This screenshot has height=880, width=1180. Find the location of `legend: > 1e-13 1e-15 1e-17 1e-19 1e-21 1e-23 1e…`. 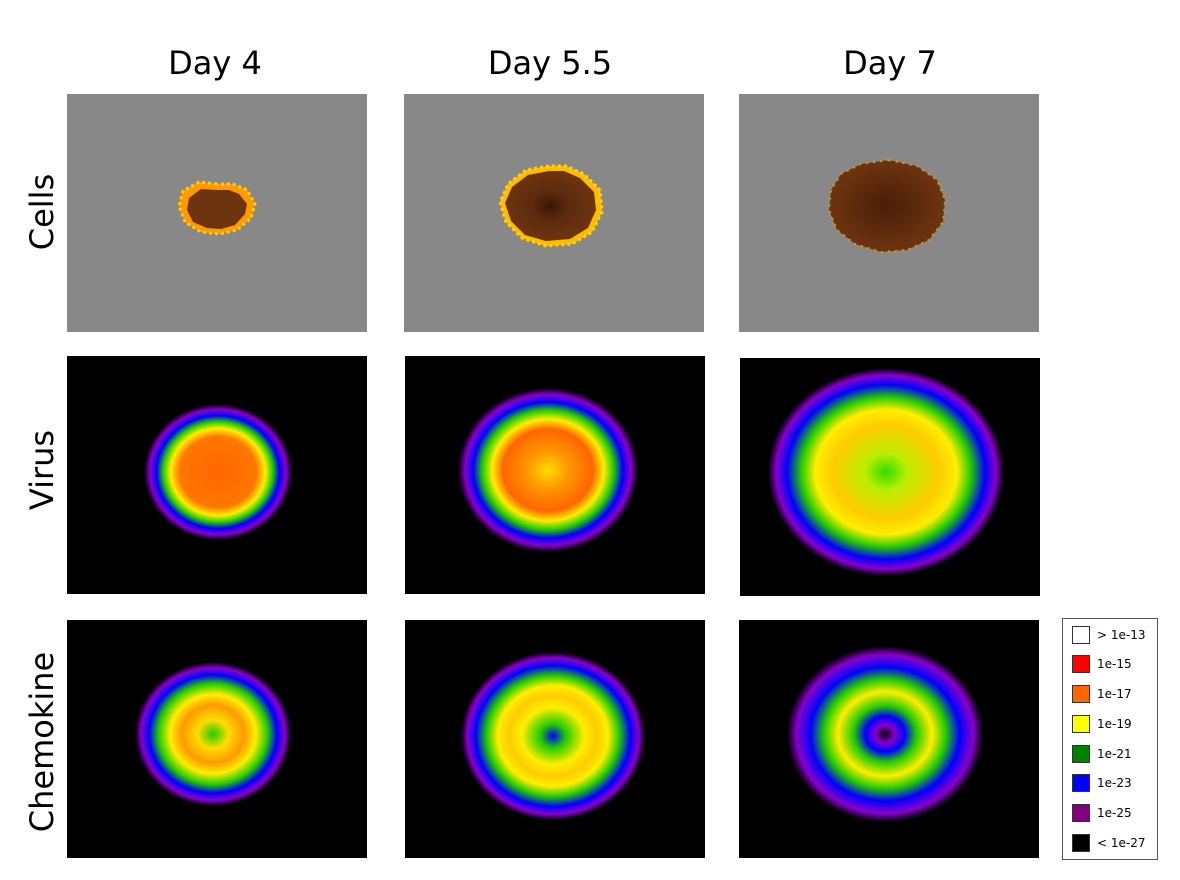

legend: > 1e-13 1e-15 1e-17 1e-19 1e-21 1e-23 1e… is located at coordinates (1110, 739).